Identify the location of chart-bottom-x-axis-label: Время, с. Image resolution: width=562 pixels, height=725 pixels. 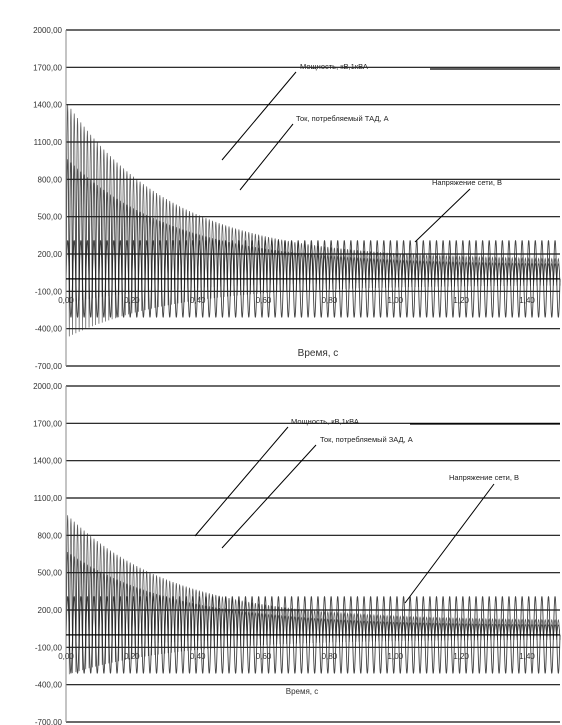
(302, 691).